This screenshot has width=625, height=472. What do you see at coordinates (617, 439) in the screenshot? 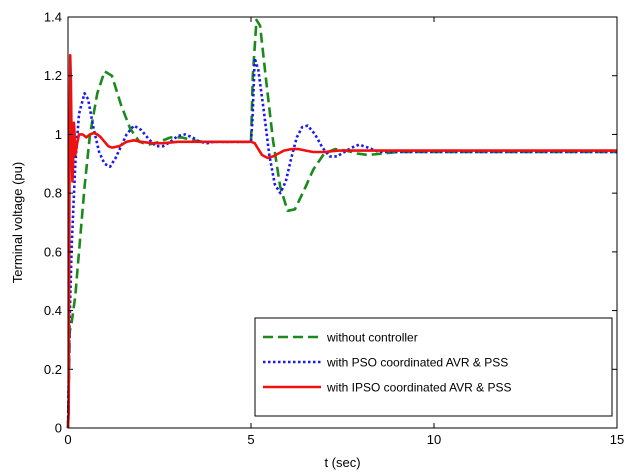
I see `x-tick-label: 15` at bounding box center [617, 439].